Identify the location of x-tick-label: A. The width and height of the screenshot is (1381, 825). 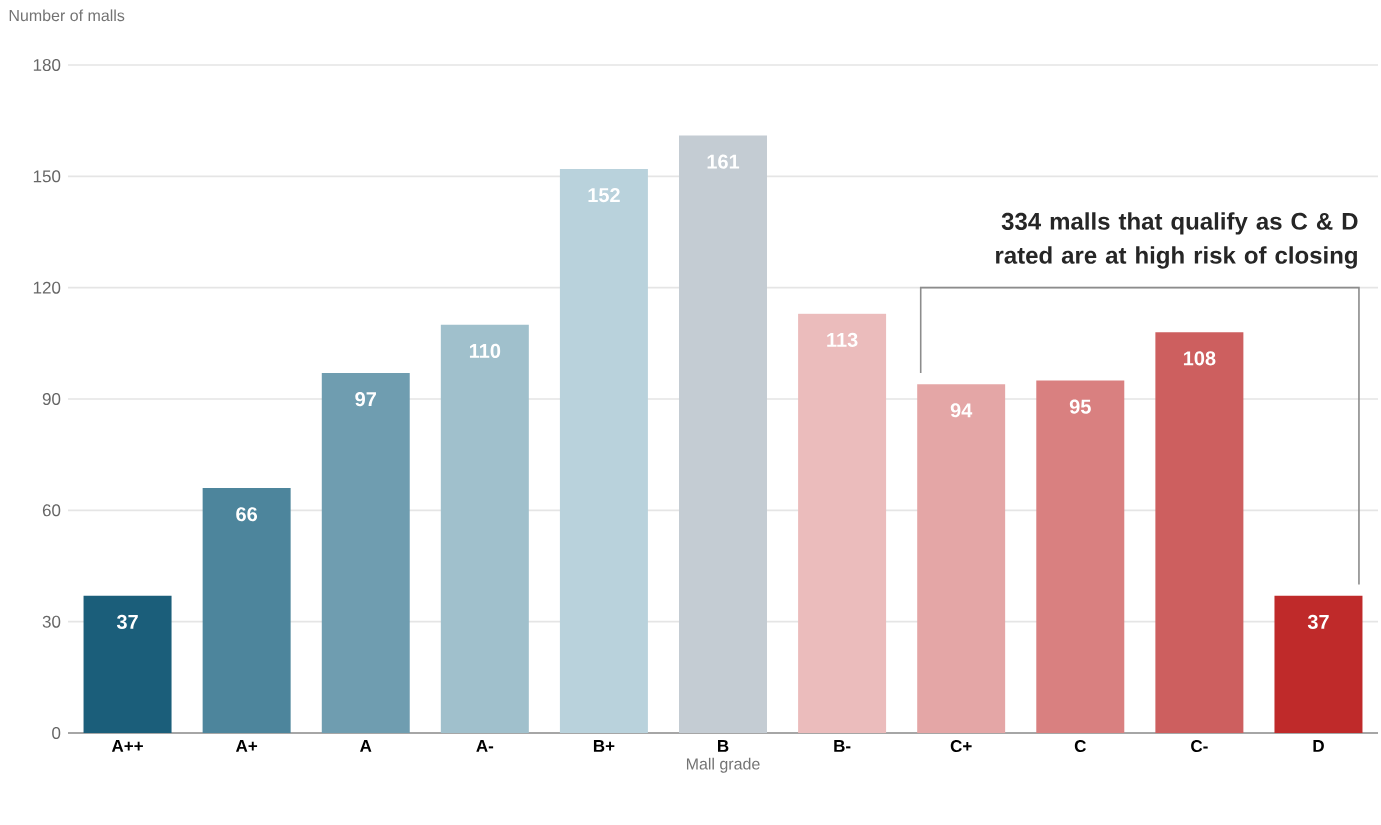
(366, 746).